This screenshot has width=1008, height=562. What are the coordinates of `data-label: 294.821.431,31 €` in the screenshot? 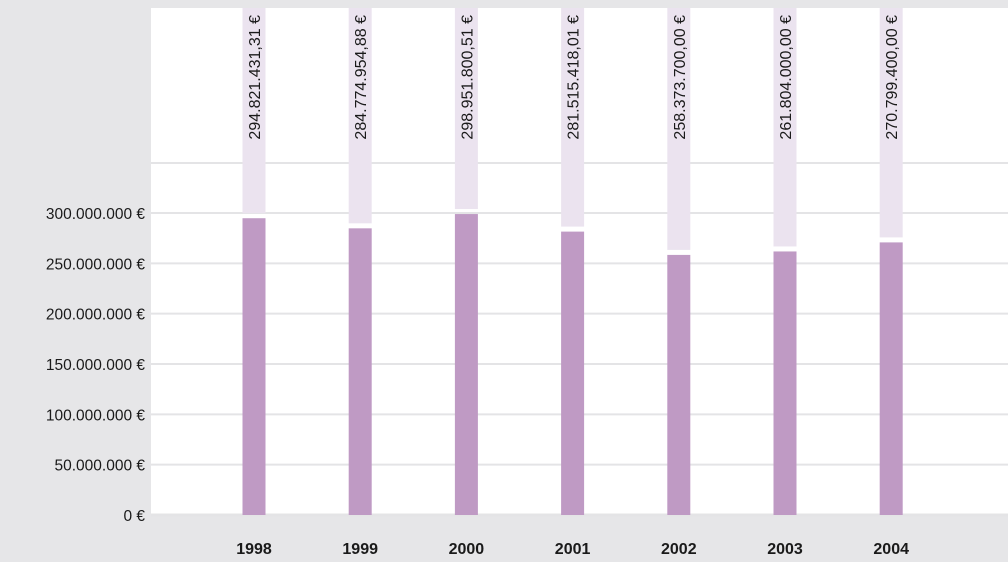 It's located at (255, 77).